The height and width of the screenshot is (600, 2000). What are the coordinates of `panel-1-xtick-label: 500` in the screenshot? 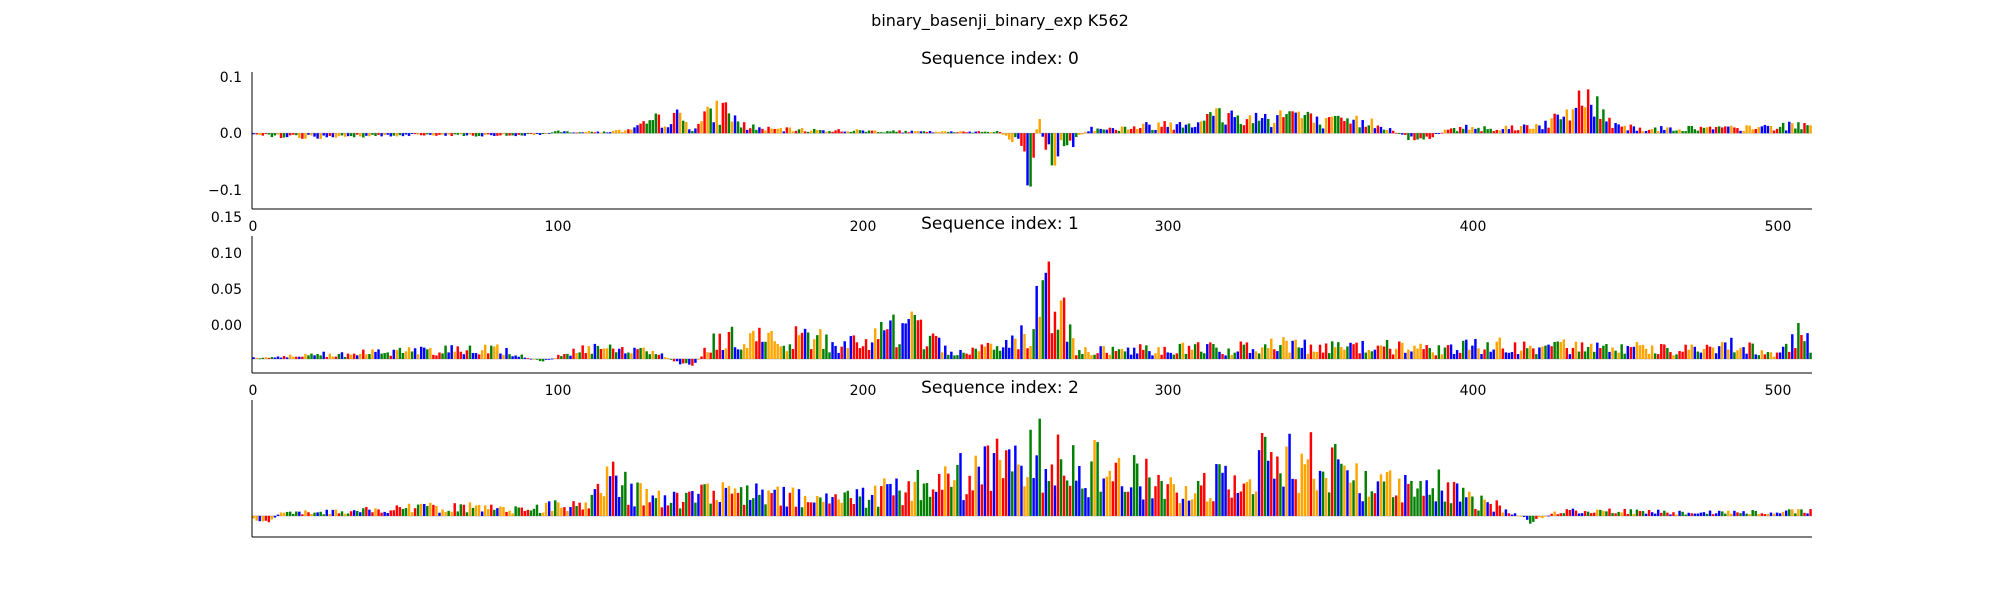 It's located at (1778, 391).